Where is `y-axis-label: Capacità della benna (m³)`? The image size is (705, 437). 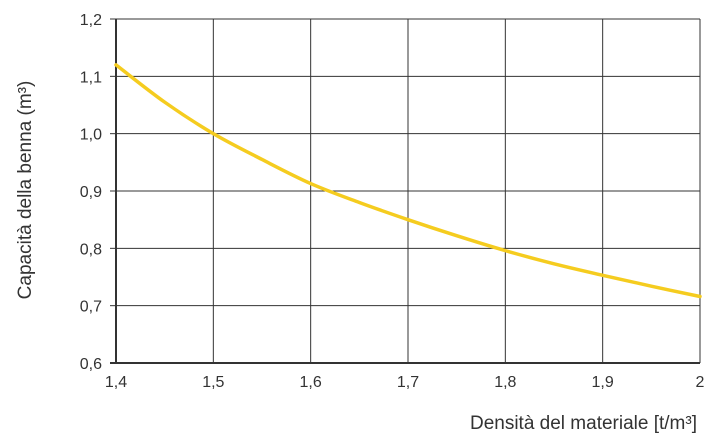
y-axis-label: Capacità della benna (m³) is located at coordinates (25, 190).